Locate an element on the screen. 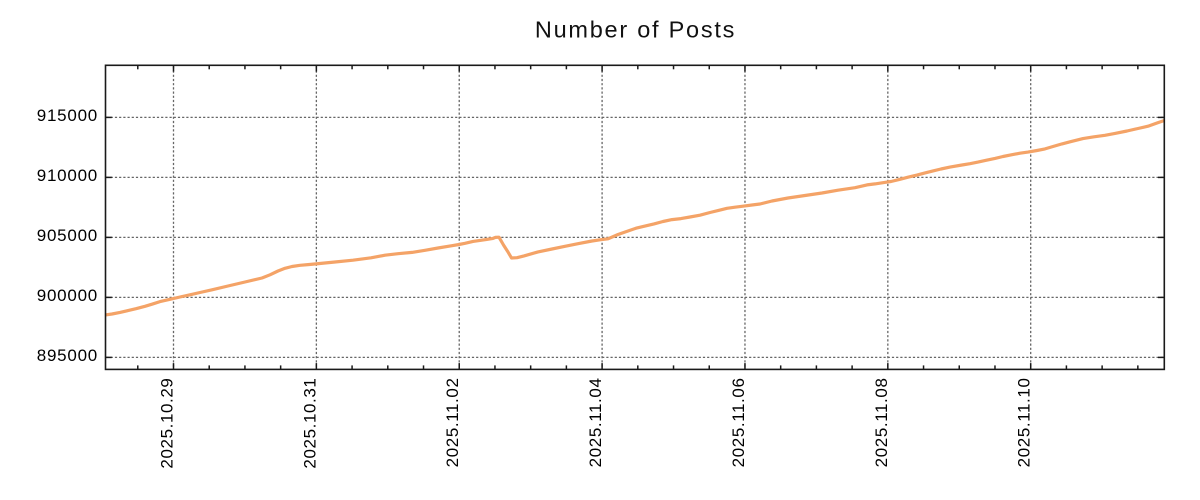 Image resolution: width=1200 pixels, height=500 pixels. svg-text: 905000 is located at coordinates (67, 235).